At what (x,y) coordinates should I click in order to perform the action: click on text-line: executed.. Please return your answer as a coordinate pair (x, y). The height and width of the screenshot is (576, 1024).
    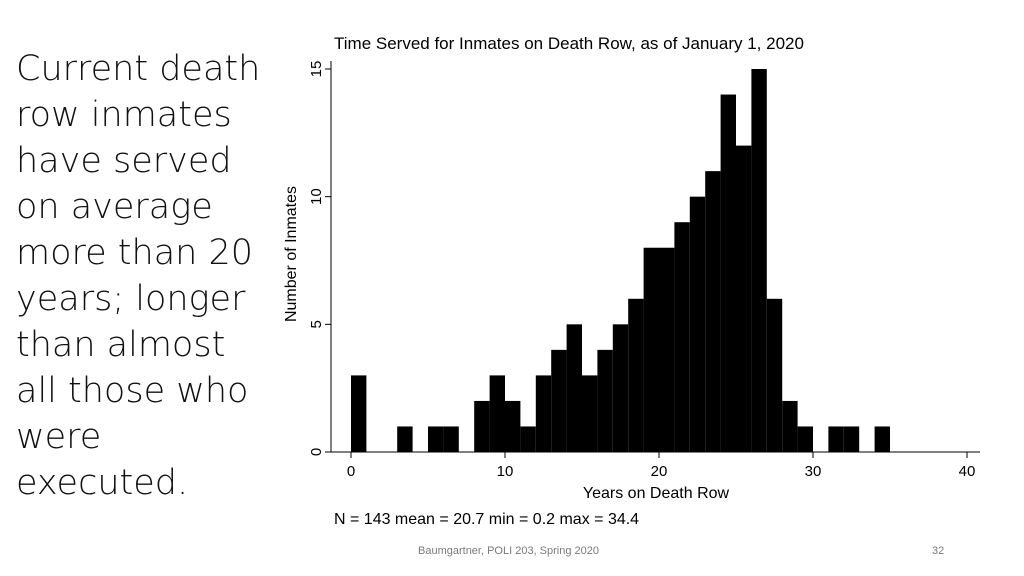
    Looking at the image, I should click on (102, 483).